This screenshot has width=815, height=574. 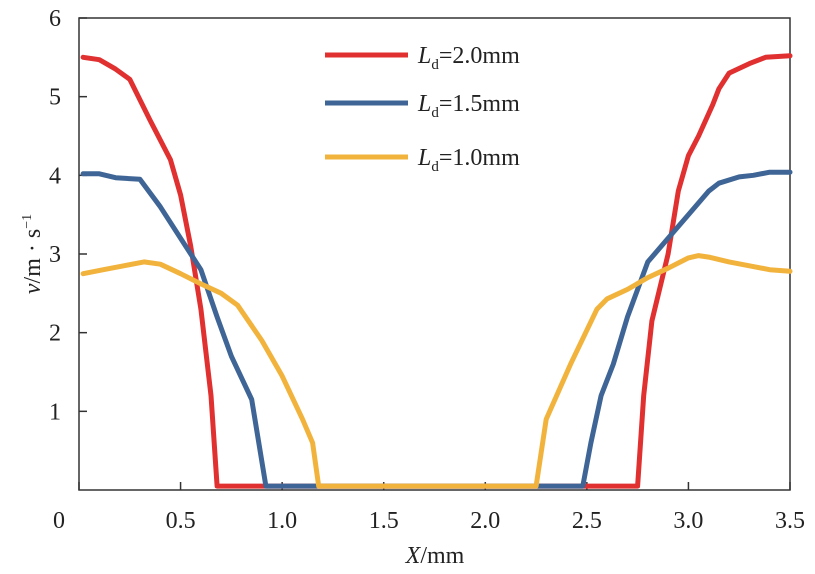 I want to click on y-axis-exponent: −1, so click(x=27, y=221).